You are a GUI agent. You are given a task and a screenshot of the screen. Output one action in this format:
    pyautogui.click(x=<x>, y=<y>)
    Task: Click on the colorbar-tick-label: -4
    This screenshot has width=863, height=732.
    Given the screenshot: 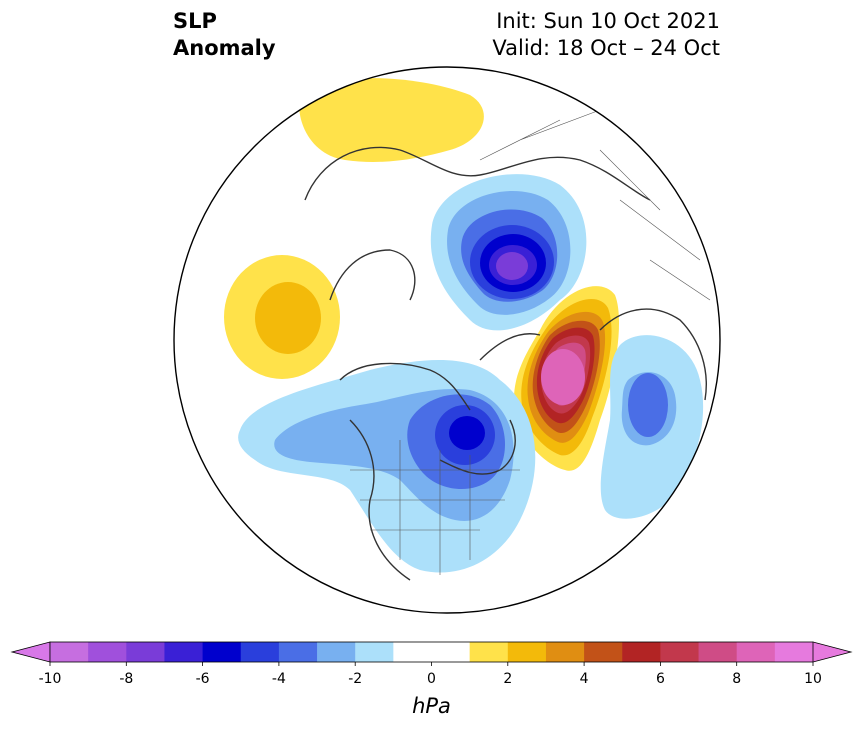 What is the action you would take?
    pyautogui.click(x=279, y=679)
    